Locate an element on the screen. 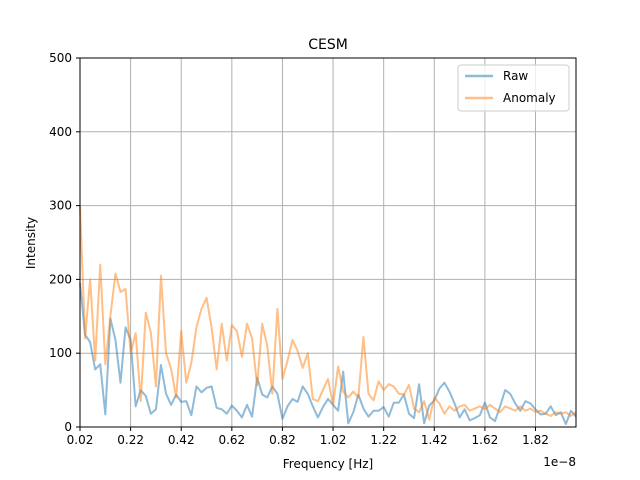 The image size is (640, 480). y-tick-label: 400 is located at coordinates (60, 132).